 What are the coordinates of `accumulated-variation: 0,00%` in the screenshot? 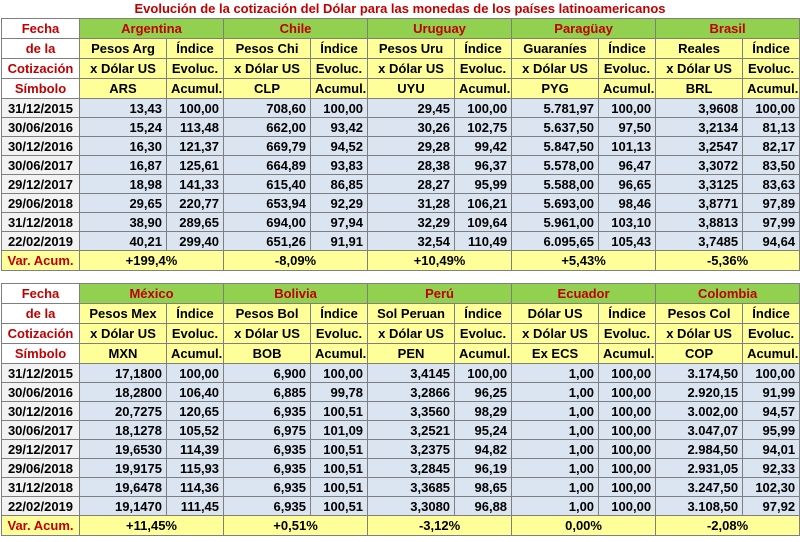 It's located at (584, 525).